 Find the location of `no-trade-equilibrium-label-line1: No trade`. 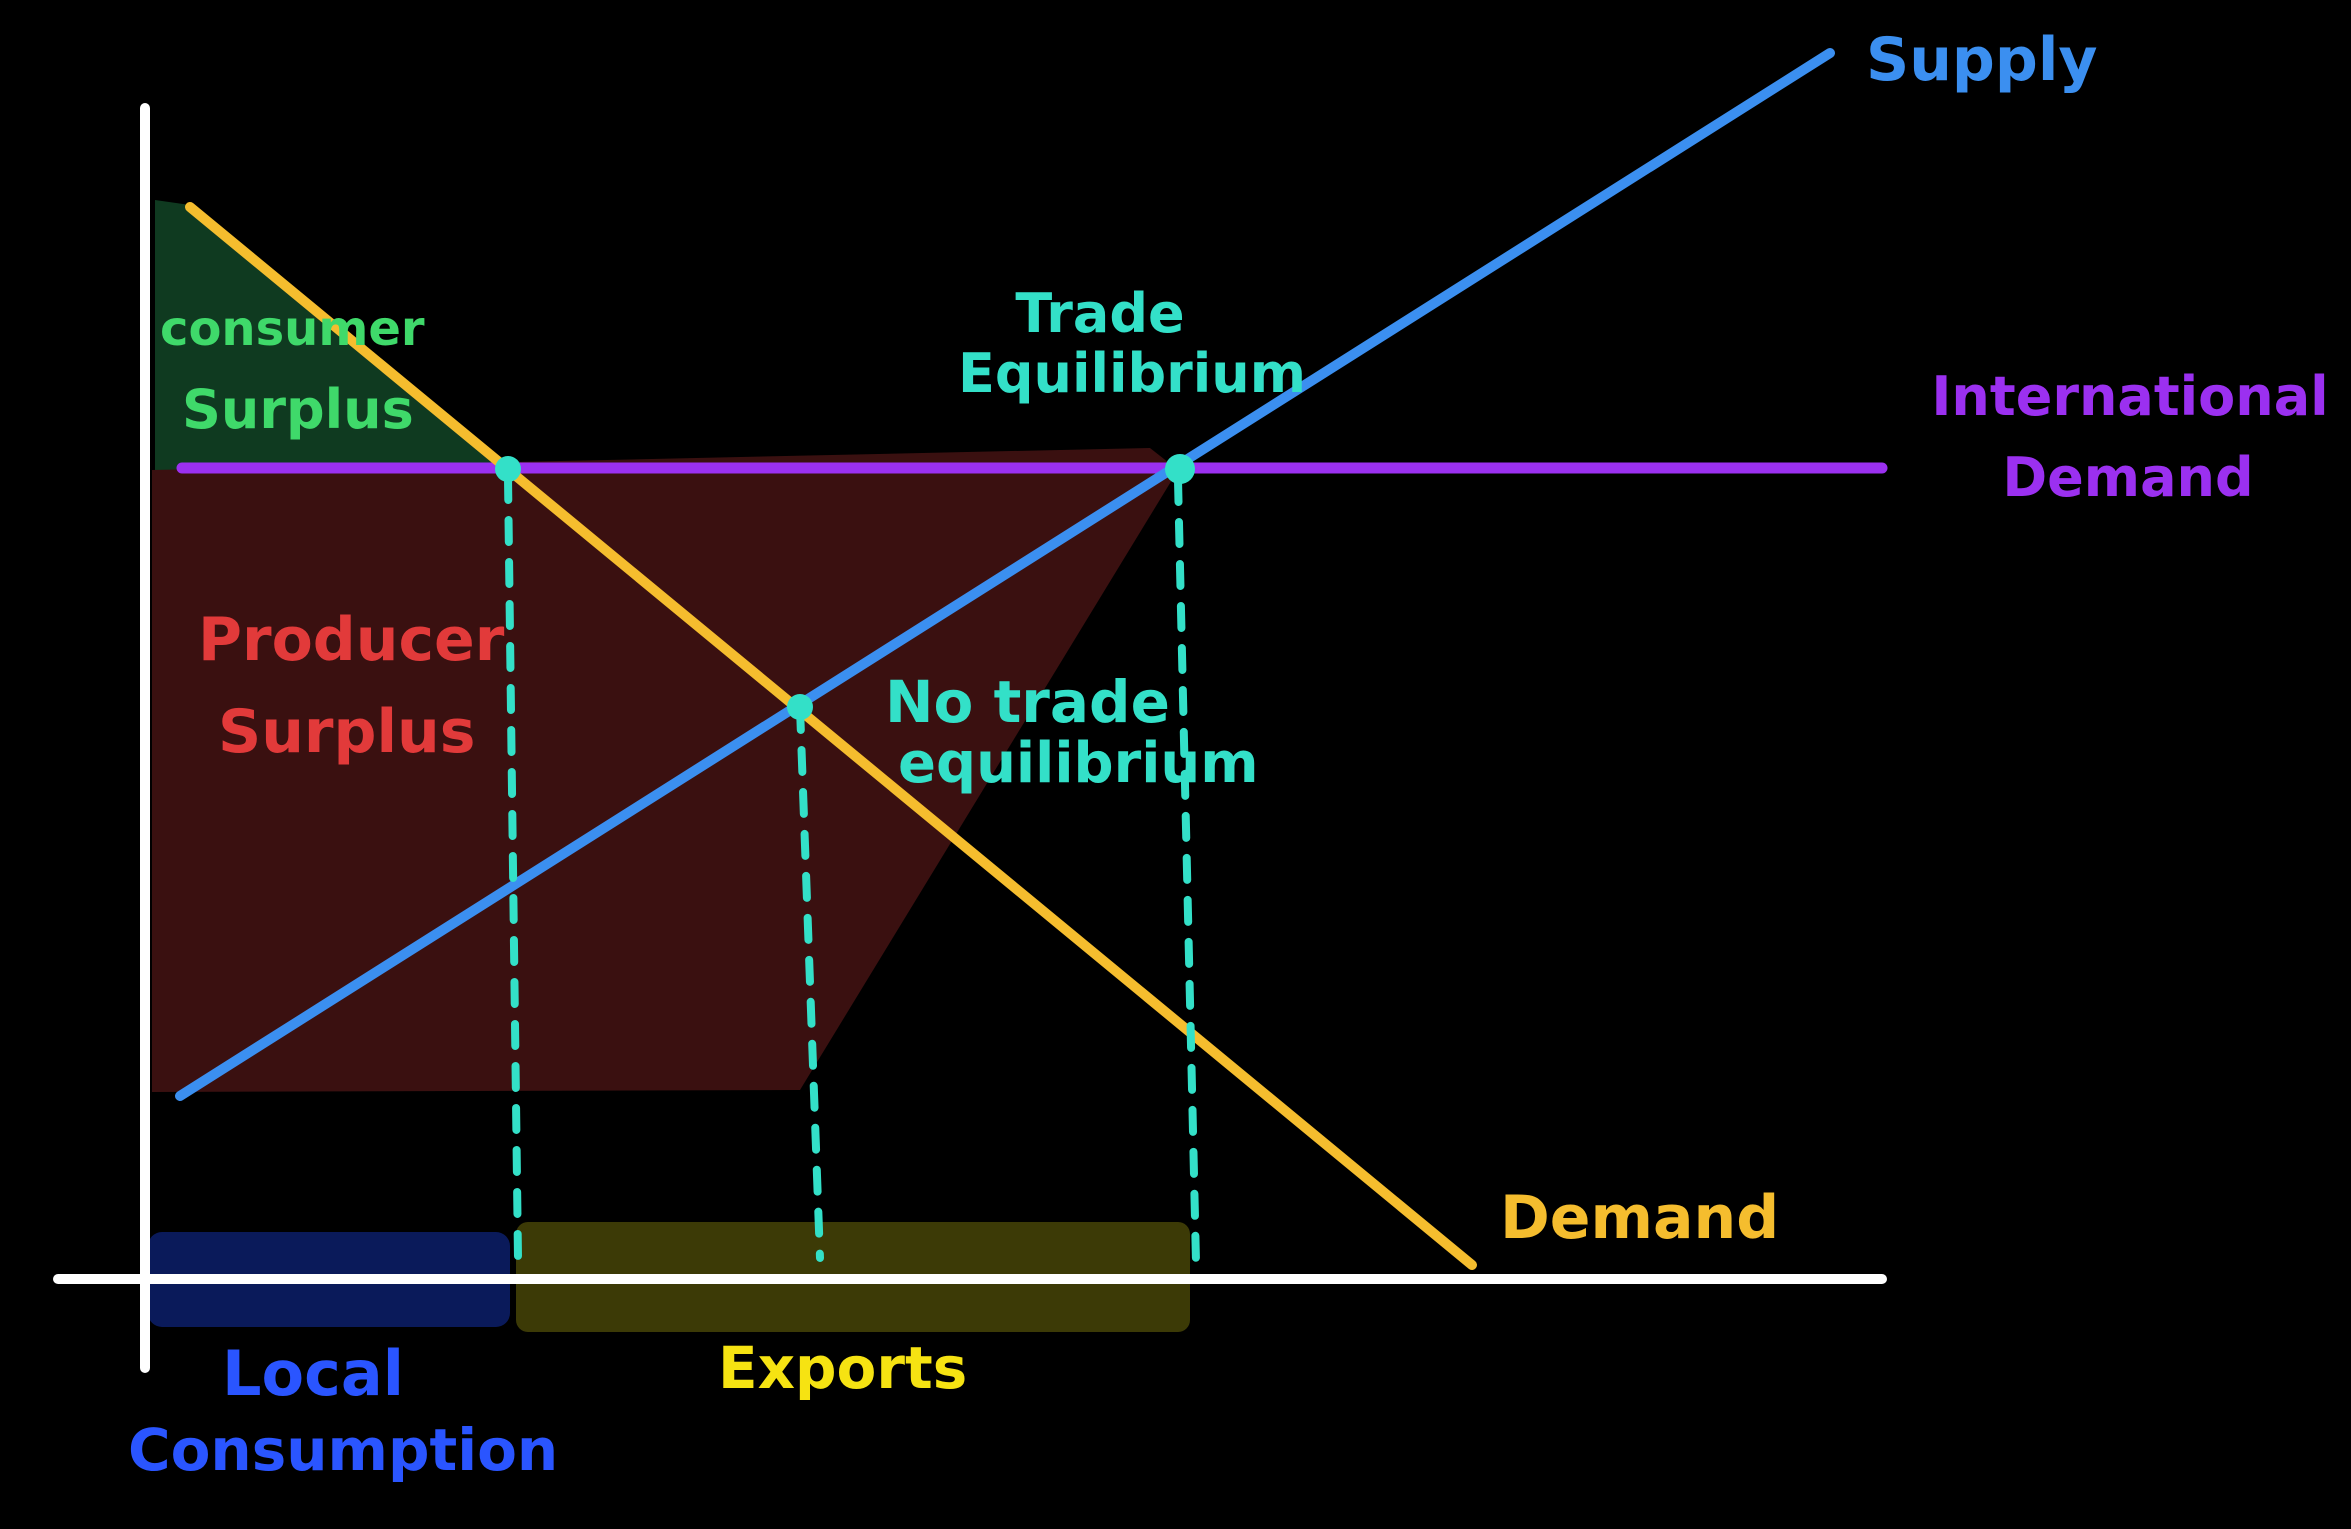

no-trade-equilibrium-label-line1: No trade is located at coordinates (1027, 702).